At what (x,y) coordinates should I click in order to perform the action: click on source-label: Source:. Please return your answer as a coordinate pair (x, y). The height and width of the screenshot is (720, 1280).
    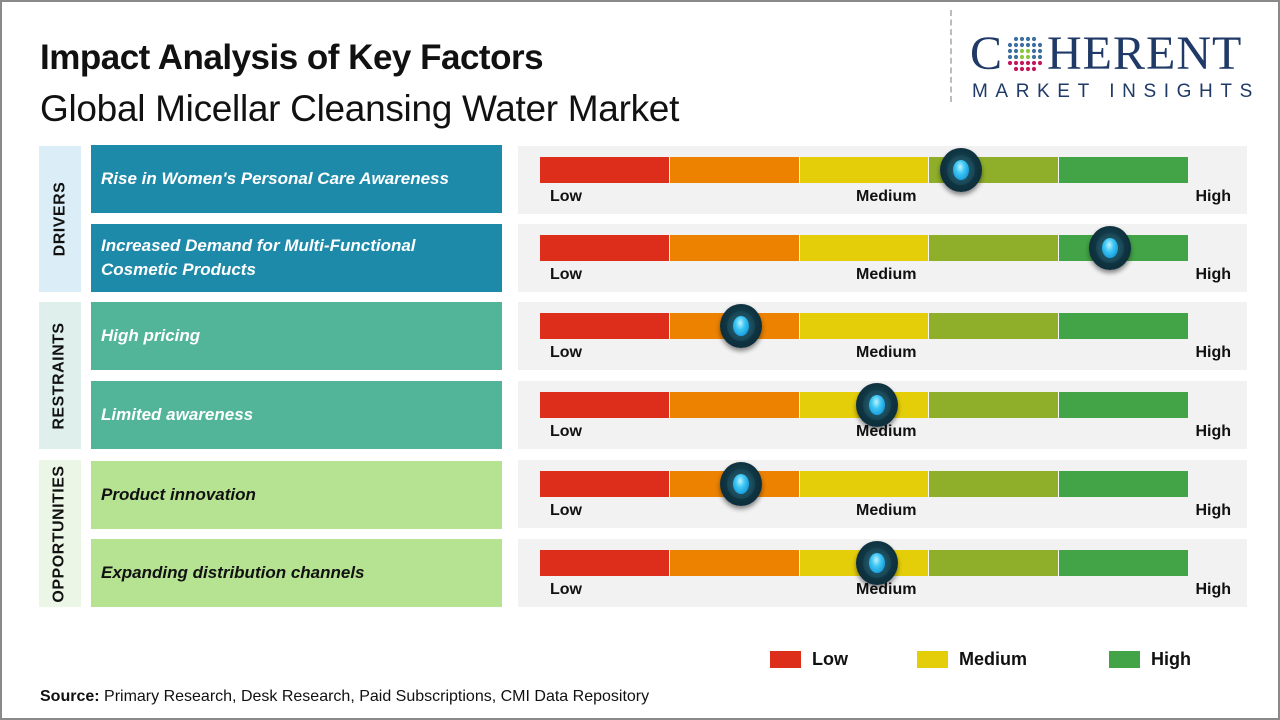
    Looking at the image, I should click on (70, 696).